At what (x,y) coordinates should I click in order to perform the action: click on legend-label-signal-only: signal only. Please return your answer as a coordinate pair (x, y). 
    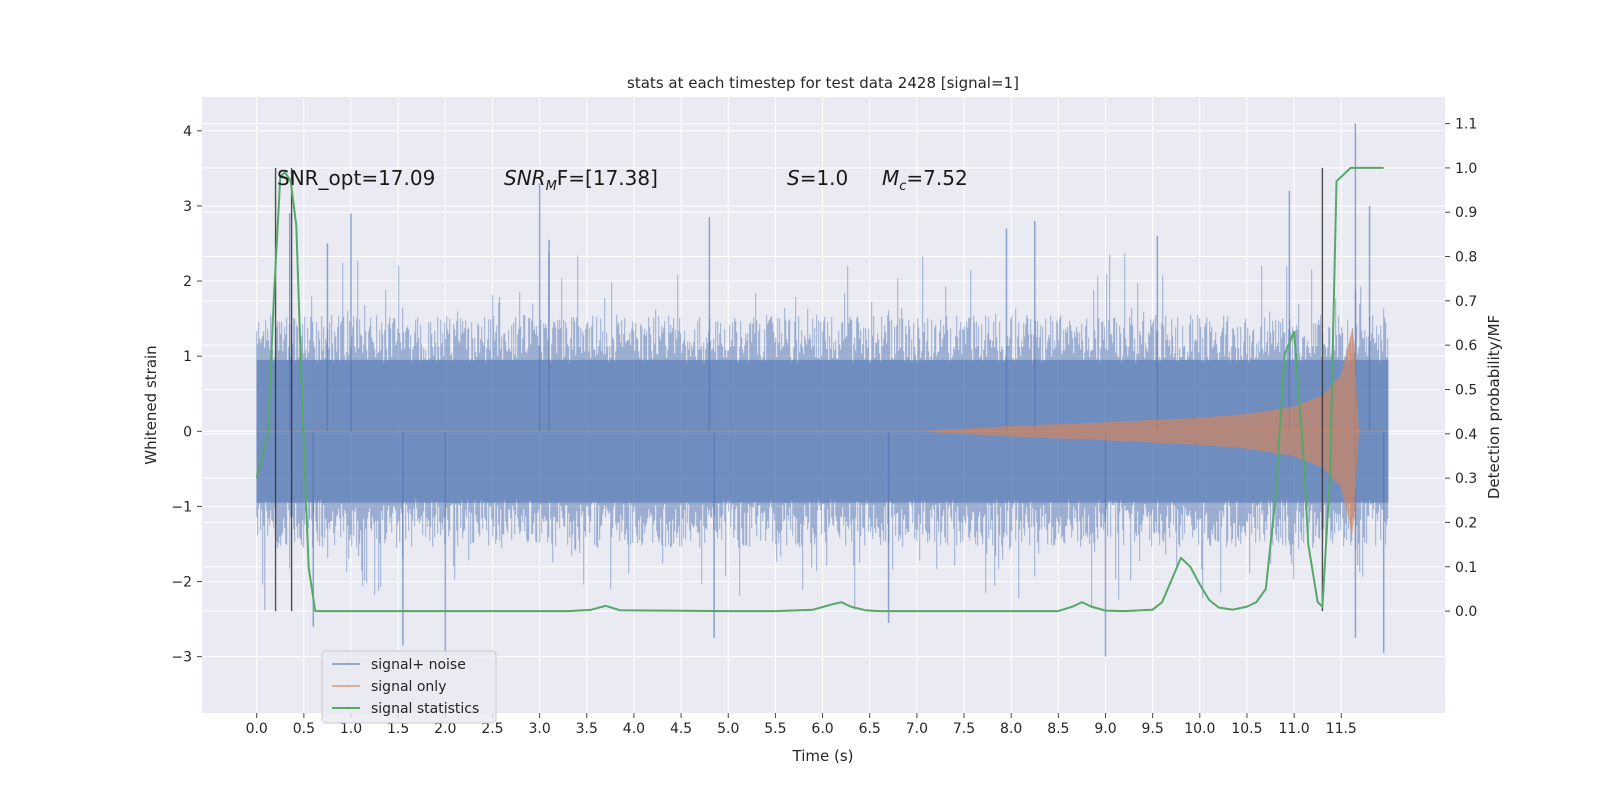
    Looking at the image, I should click on (408, 687).